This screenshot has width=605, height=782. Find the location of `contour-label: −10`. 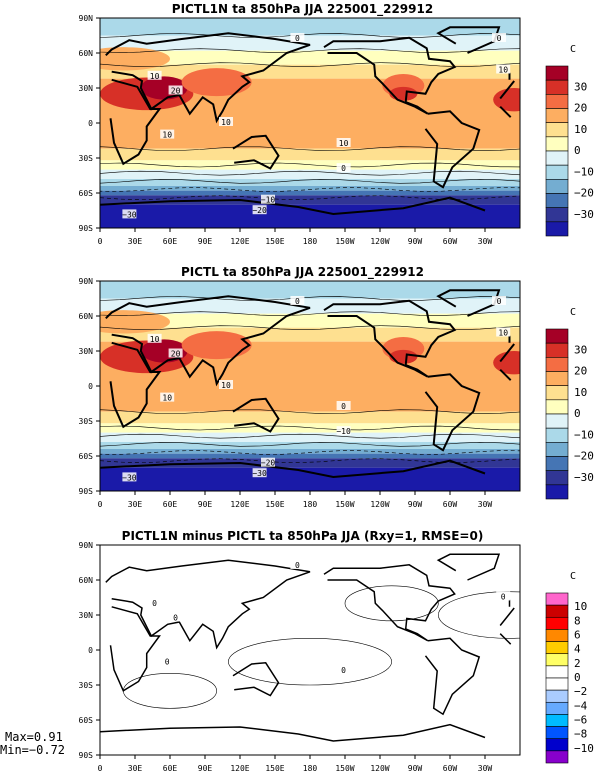

contour-label: −10 is located at coordinates (343, 431).